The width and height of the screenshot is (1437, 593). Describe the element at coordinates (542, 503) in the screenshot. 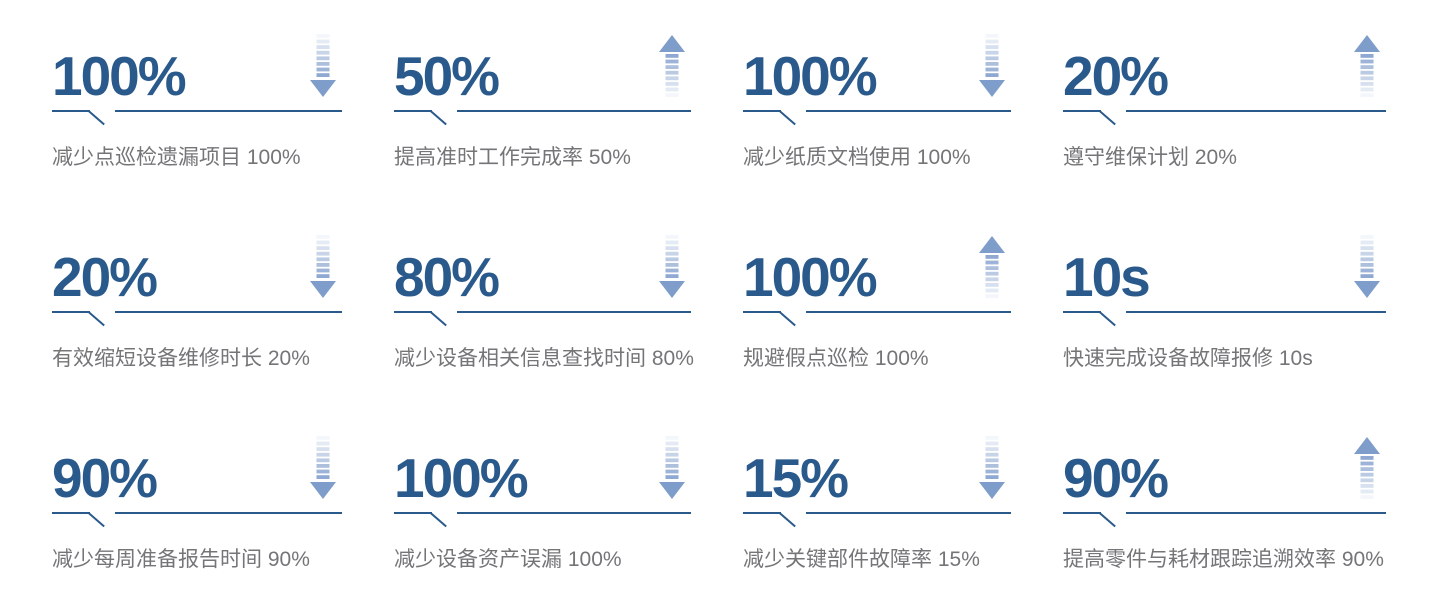

I see `stat-card: 100% 减少设备资产误漏 100%` at that location.